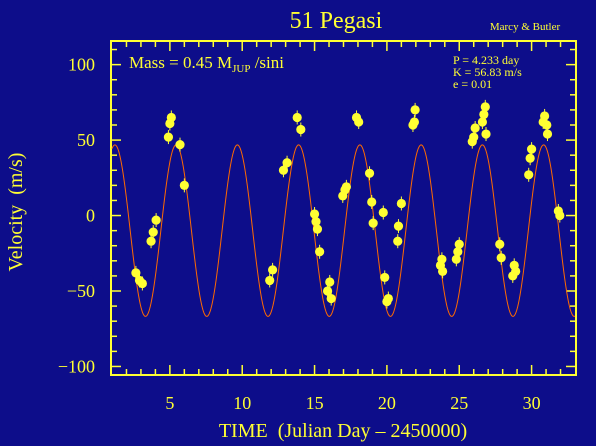 The image size is (596, 446). What do you see at coordinates (487, 72) in the screenshot?
I see `amplitude-param: K = 56.83 m/s` at bounding box center [487, 72].